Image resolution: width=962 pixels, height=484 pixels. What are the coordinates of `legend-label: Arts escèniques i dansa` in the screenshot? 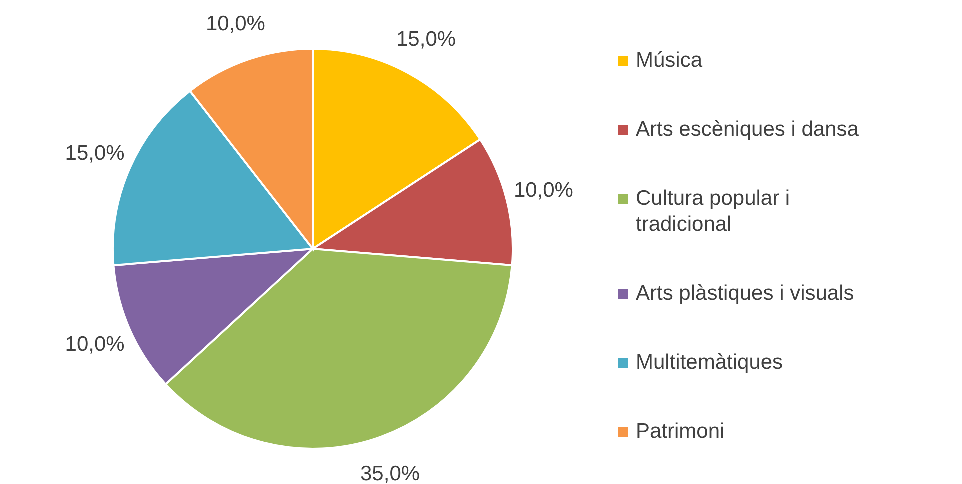 It's located at (747, 129).